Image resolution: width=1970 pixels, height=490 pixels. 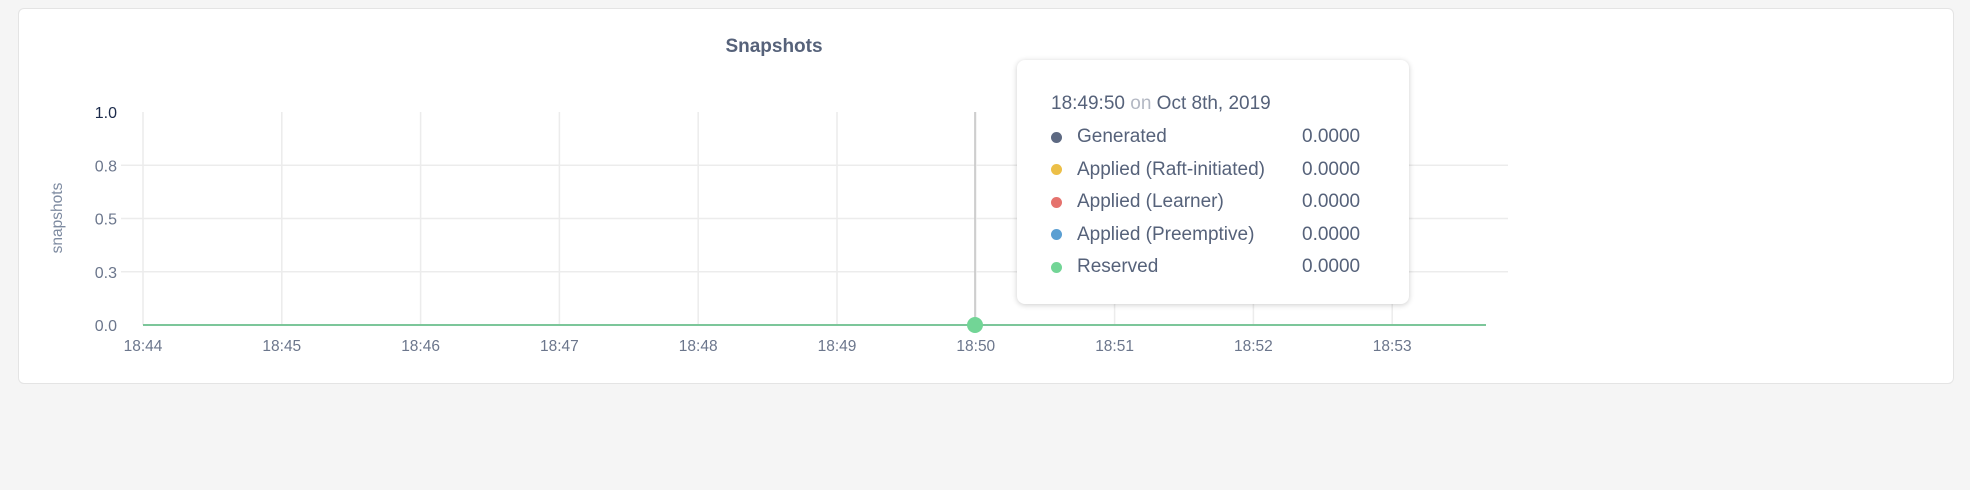 I want to click on tooltip-time: 18:49:50, so click(x=1088, y=103).